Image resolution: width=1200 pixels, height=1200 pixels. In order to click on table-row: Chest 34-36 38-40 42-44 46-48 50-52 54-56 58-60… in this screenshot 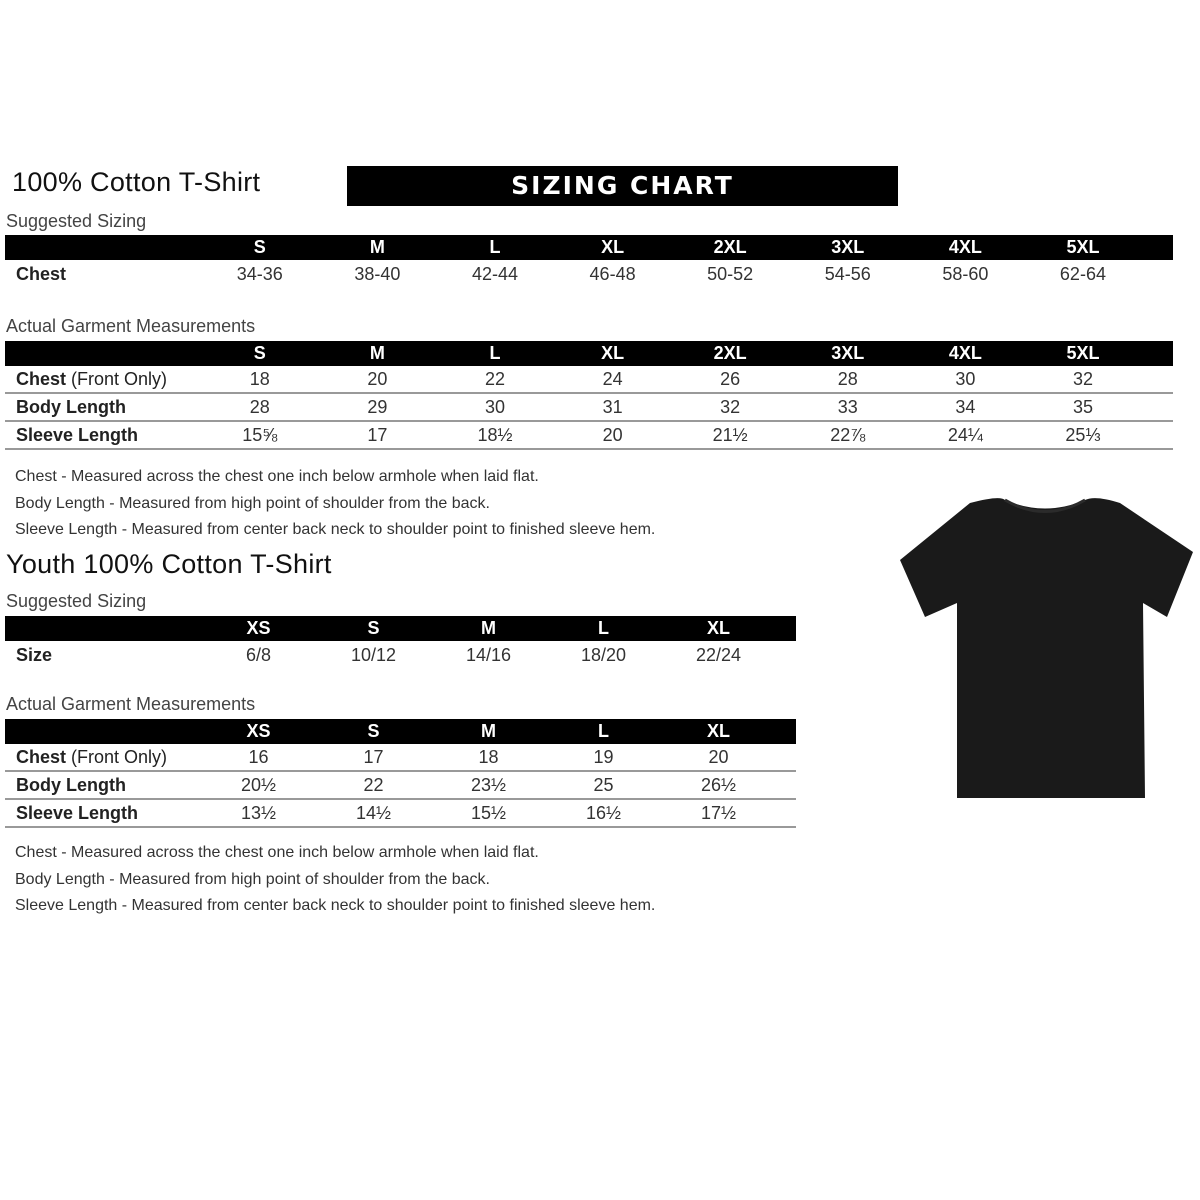, I will do `click(589, 274)`.